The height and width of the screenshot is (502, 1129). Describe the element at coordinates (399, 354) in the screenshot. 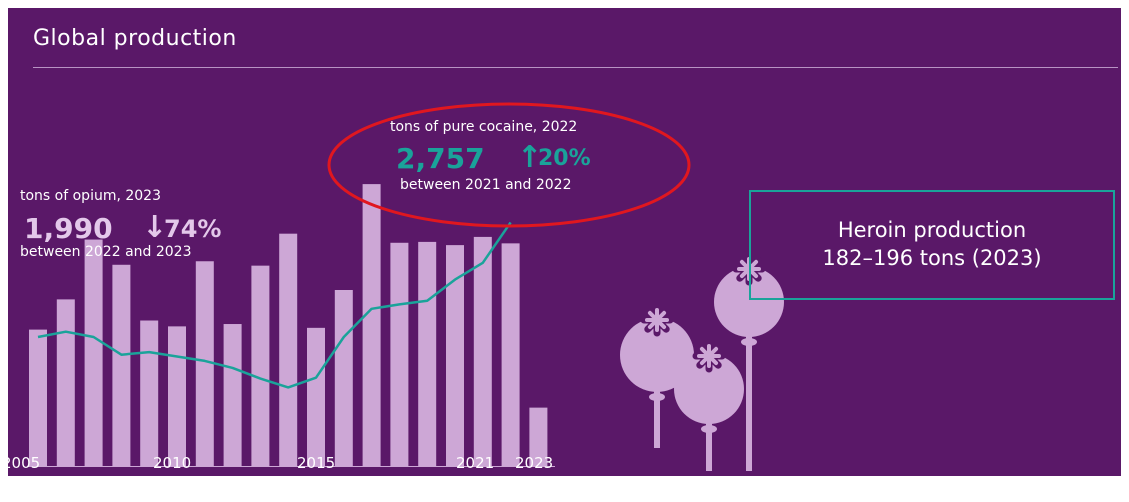

I see `opium-bar-2018` at that location.